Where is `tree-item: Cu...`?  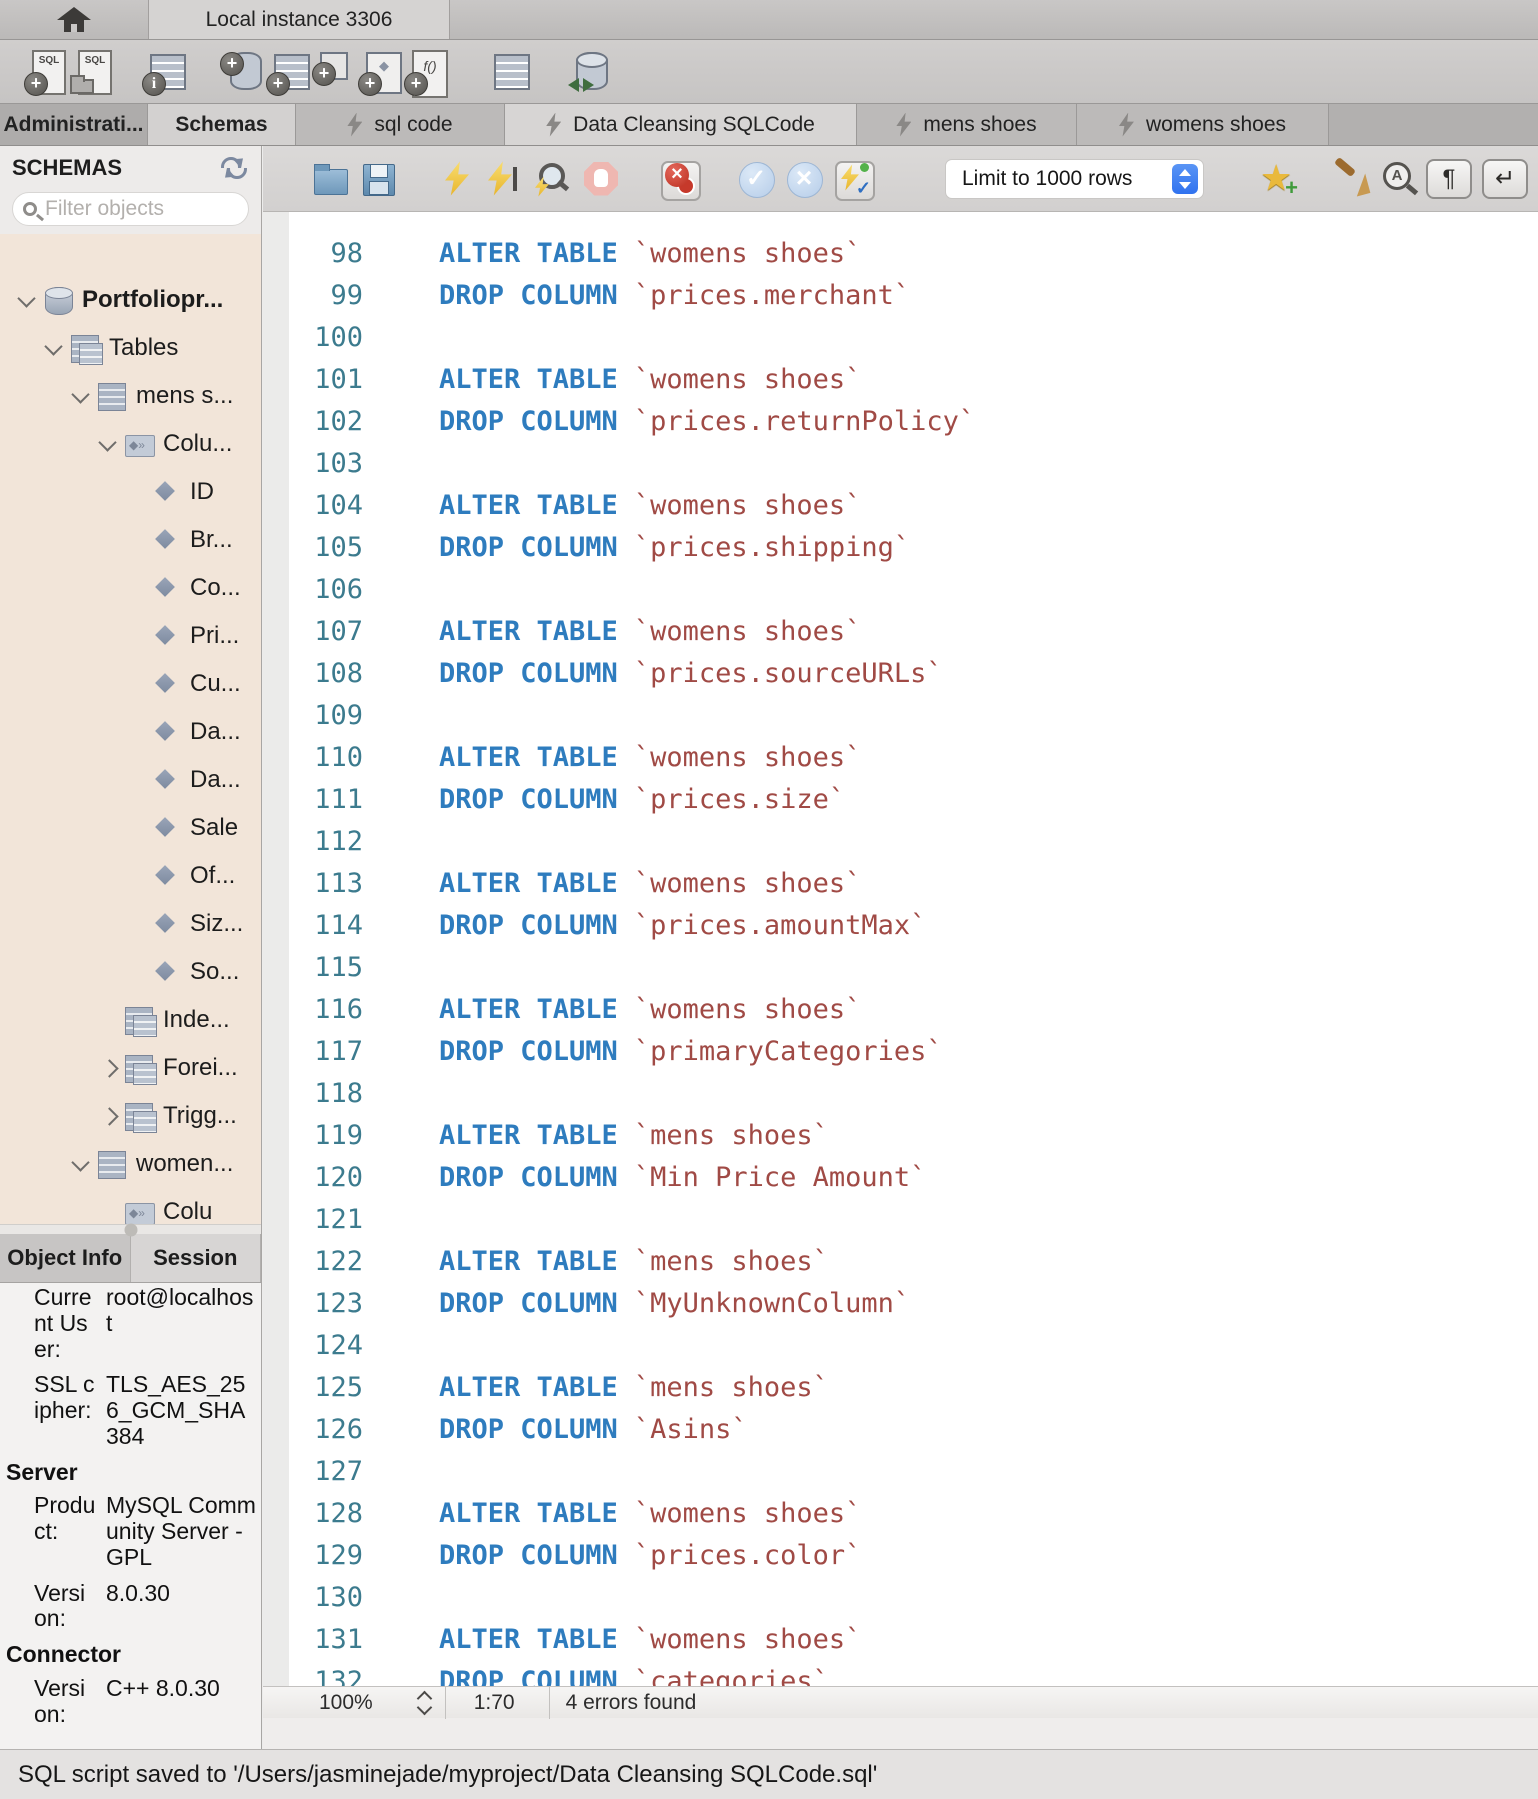 tree-item: Cu... is located at coordinates (130, 684).